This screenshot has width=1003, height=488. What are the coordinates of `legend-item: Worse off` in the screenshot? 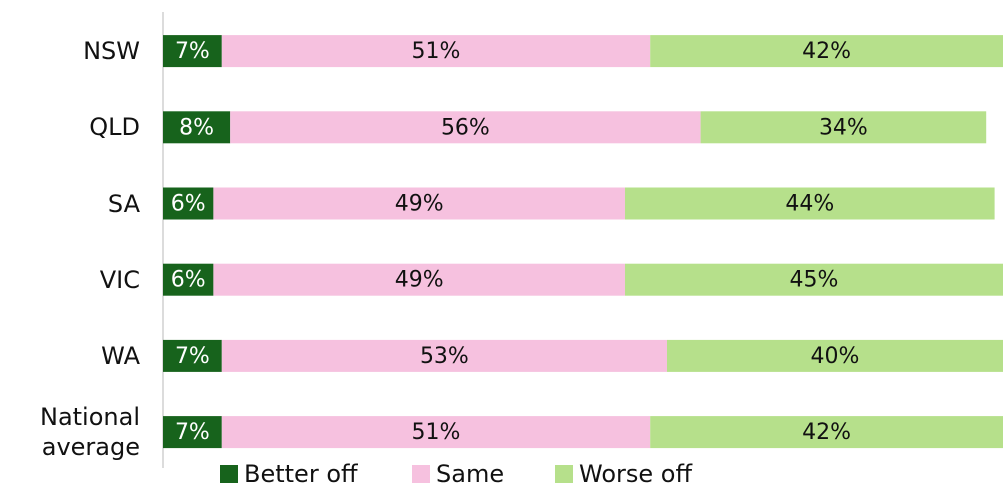 It's located at (623, 474).